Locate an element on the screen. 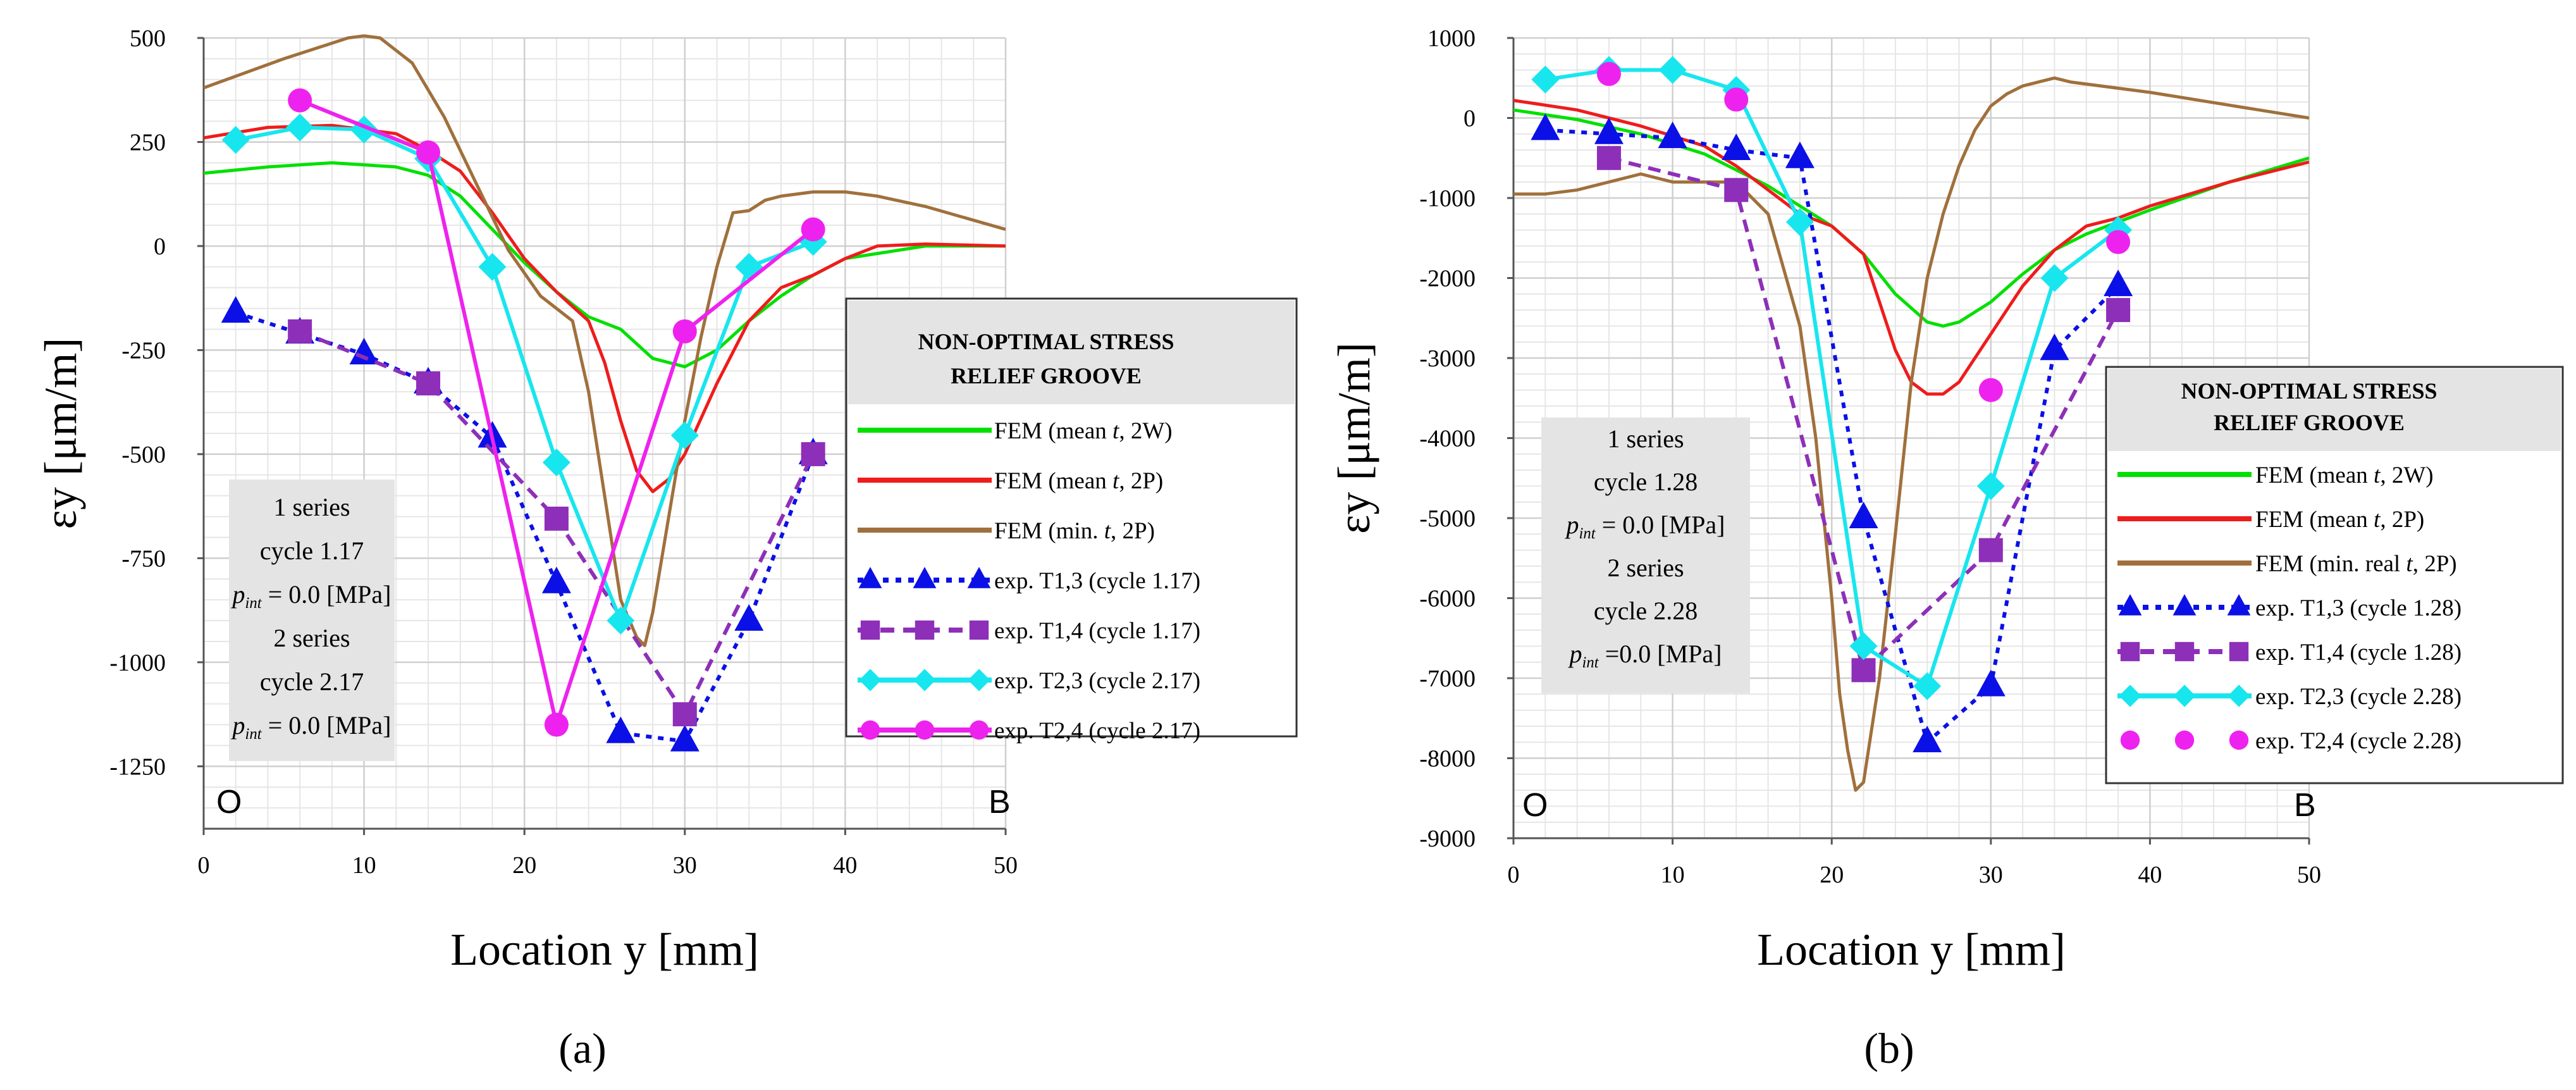  legend-label: exp. T1,4 (cycle 1.28) is located at coordinates (2358, 653).